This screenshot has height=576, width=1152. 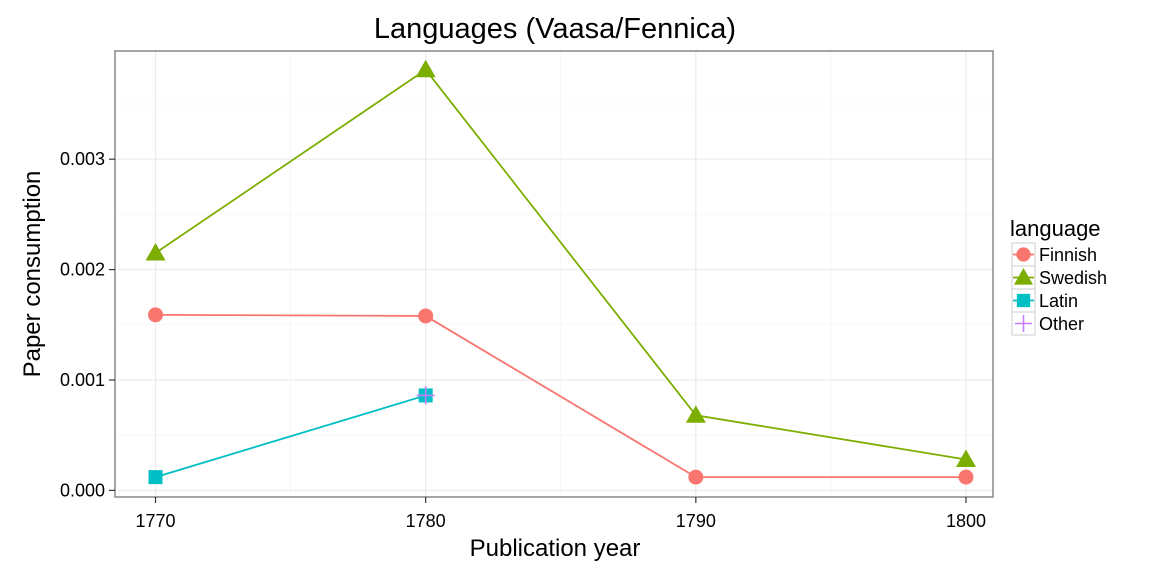 I want to click on y-axis: 0.000 0.001 0.002 0.003, so click(x=87, y=324).